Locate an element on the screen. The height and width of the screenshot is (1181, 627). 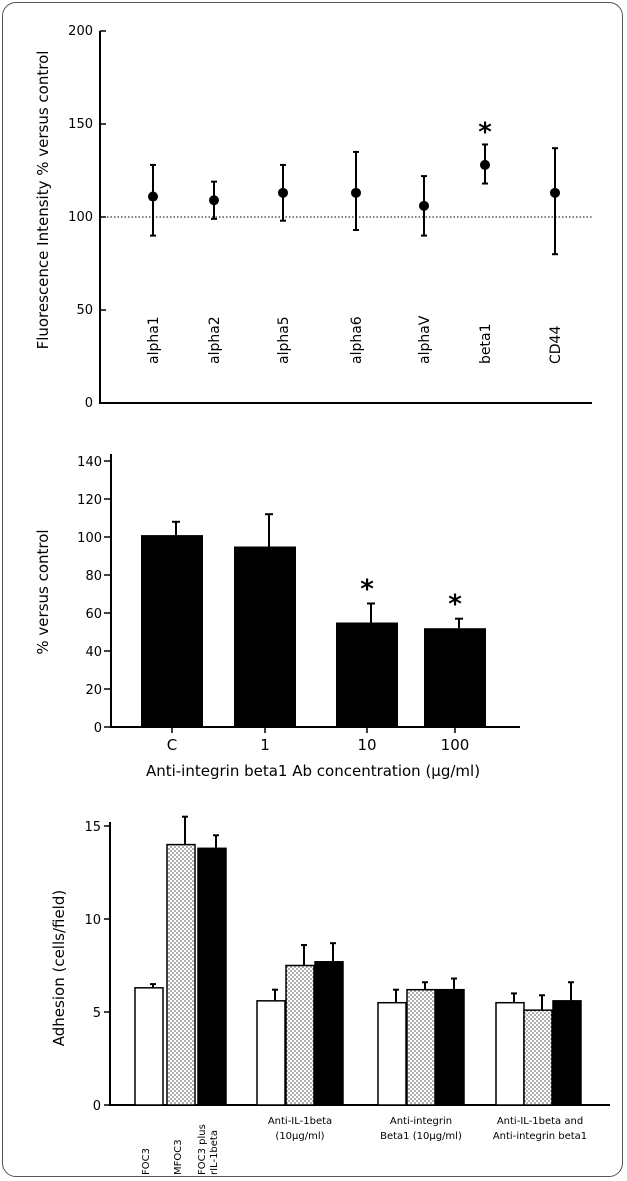
p2-y-tick-label: 100 is located at coordinates (89, 538).